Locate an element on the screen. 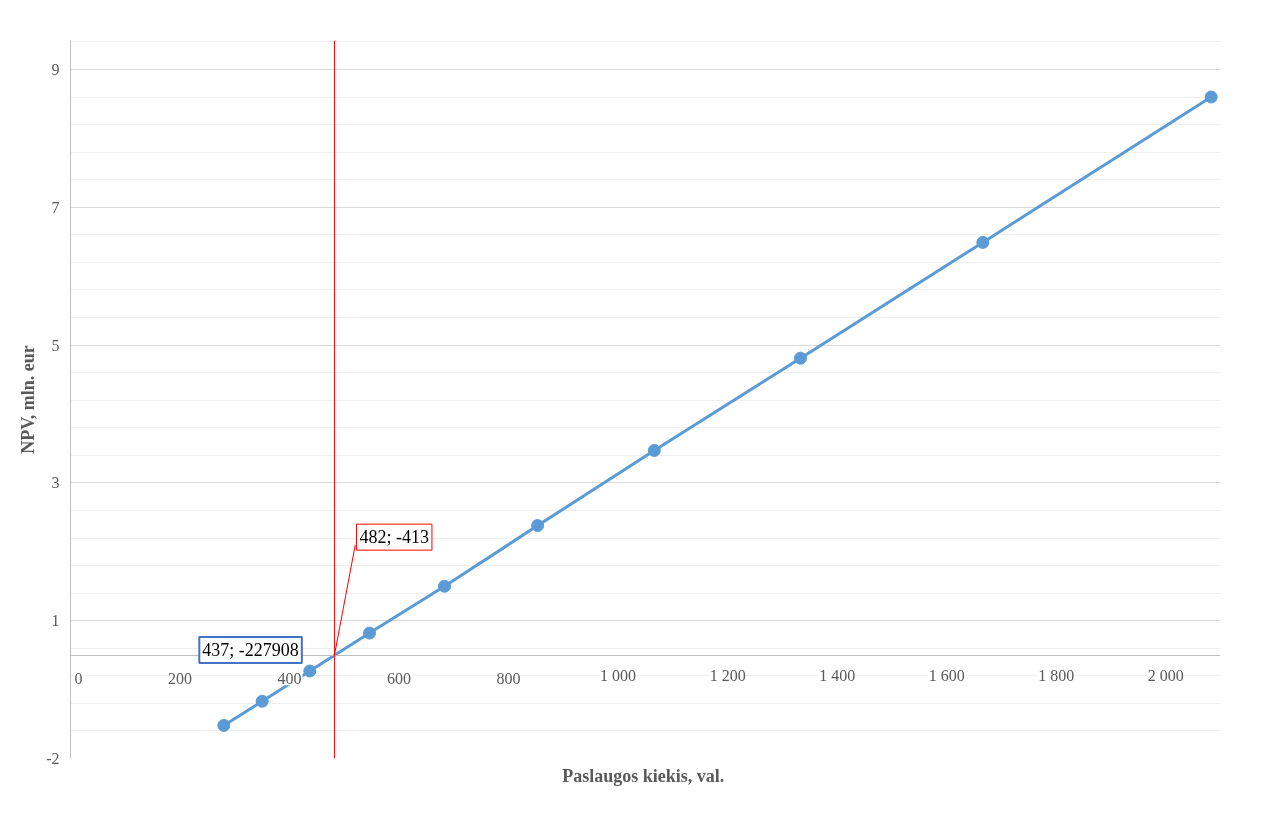  x-tick-label: 200 is located at coordinates (180, 679).